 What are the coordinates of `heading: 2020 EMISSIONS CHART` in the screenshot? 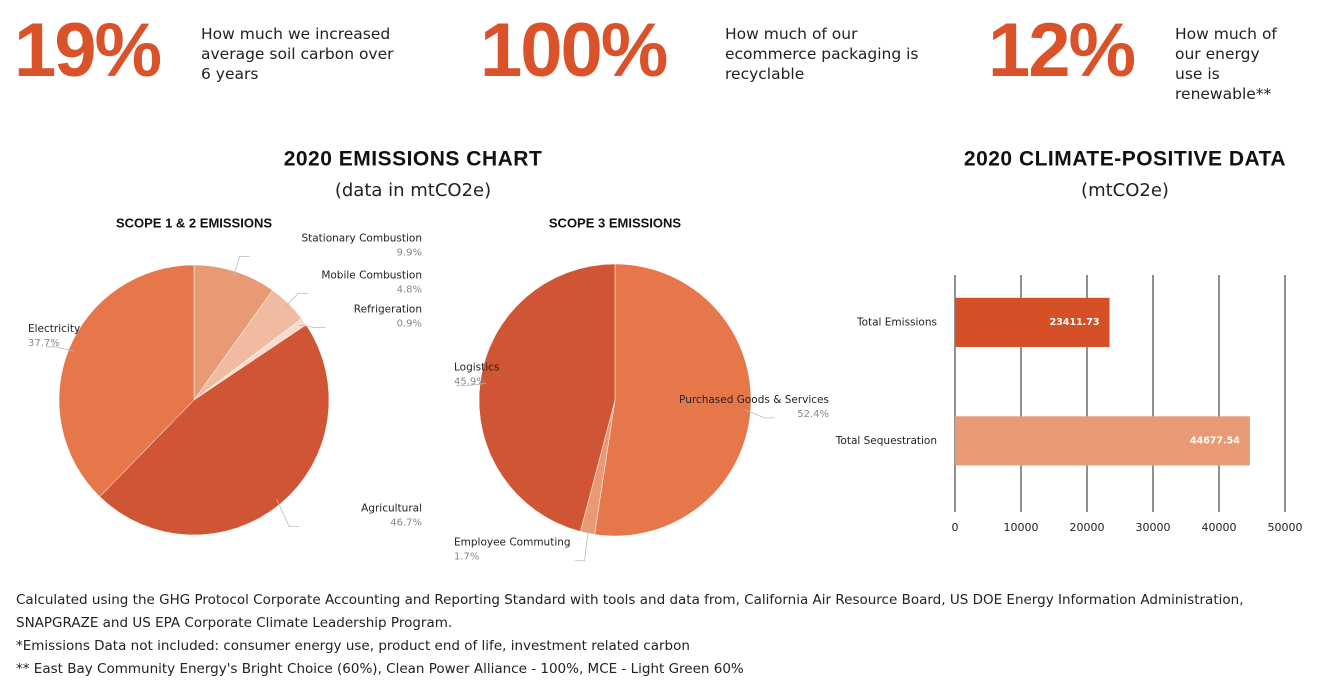 It's located at (413, 159).